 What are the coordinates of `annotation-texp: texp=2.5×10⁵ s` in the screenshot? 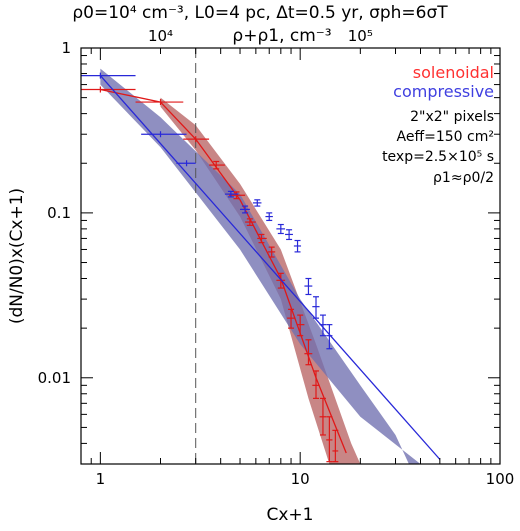 It's located at (438, 157).